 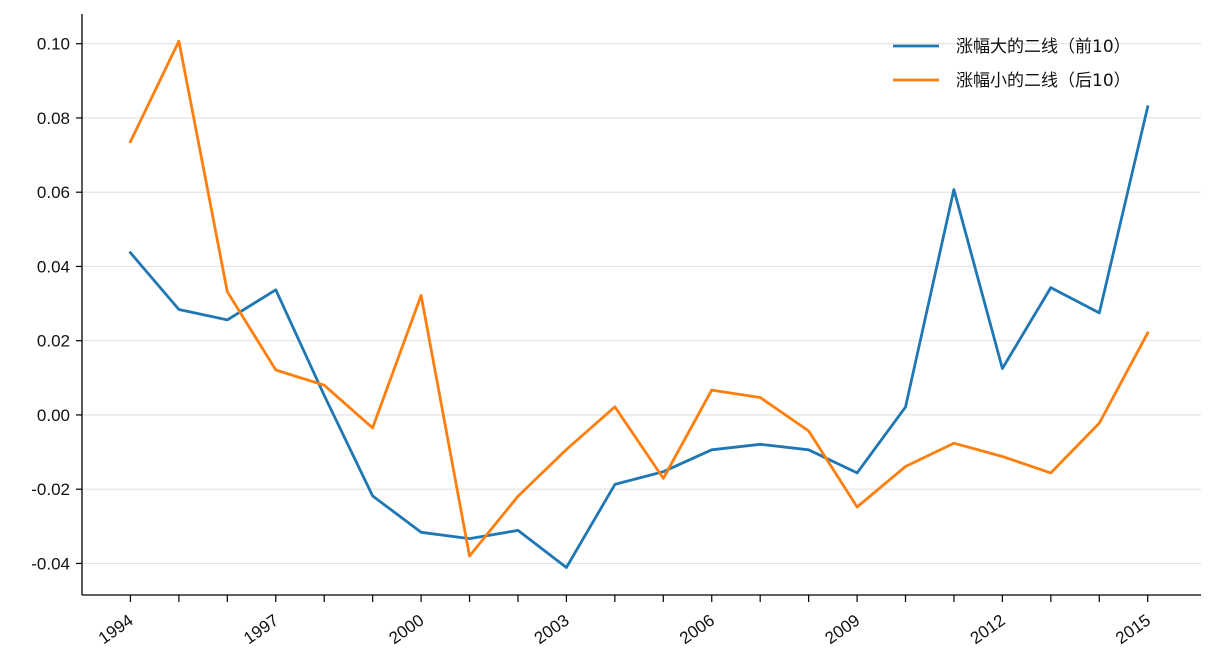 What do you see at coordinates (50, 489) in the screenshot?
I see `y-tick-label: -0.02` at bounding box center [50, 489].